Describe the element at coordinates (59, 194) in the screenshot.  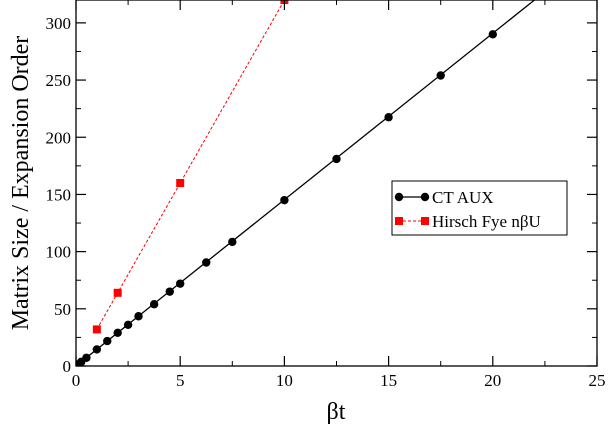
I see `y-tick-label: 150` at that location.